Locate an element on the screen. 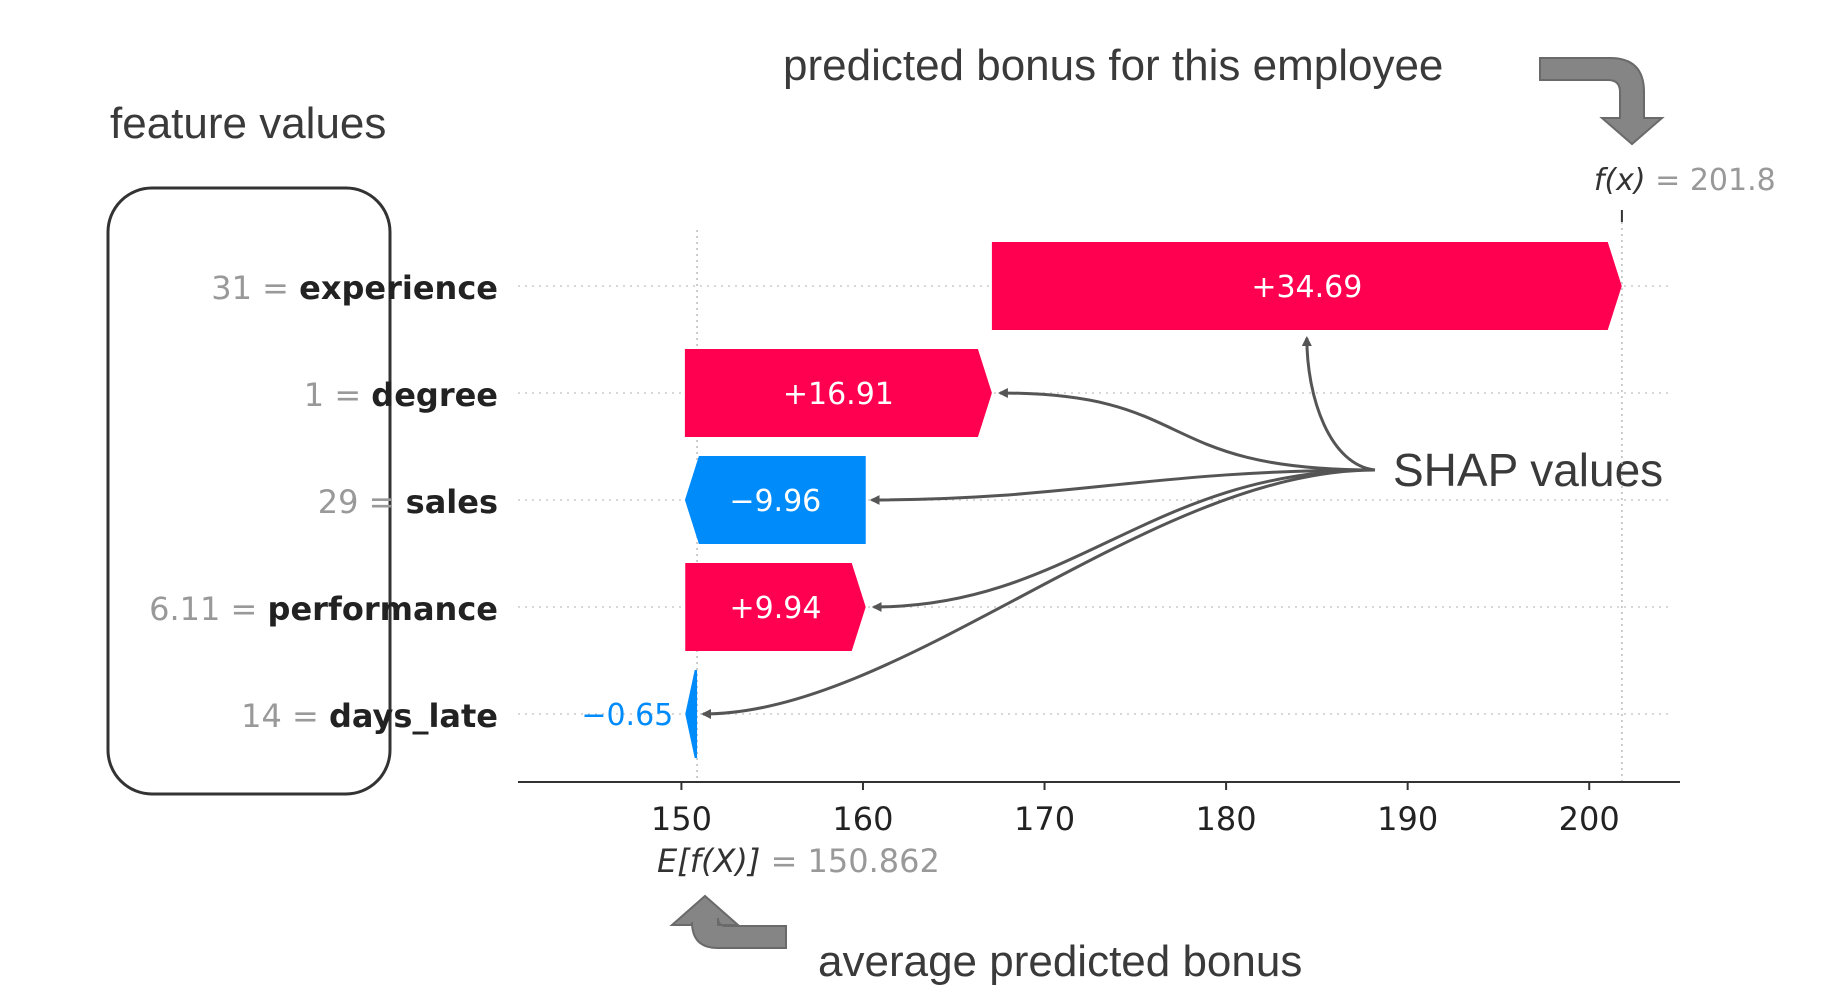 The height and width of the screenshot is (1006, 1836). shap-bar-experience is located at coordinates (1306, 286).